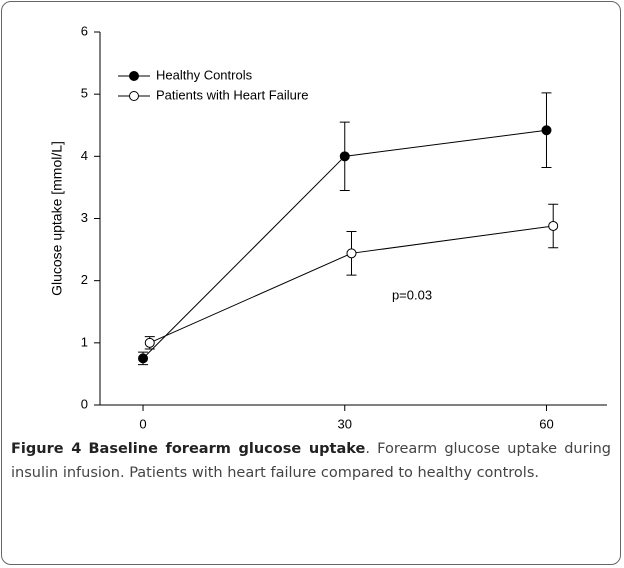 The height and width of the screenshot is (568, 624). What do you see at coordinates (546, 423) in the screenshot?
I see `x-tick-label: 60` at bounding box center [546, 423].